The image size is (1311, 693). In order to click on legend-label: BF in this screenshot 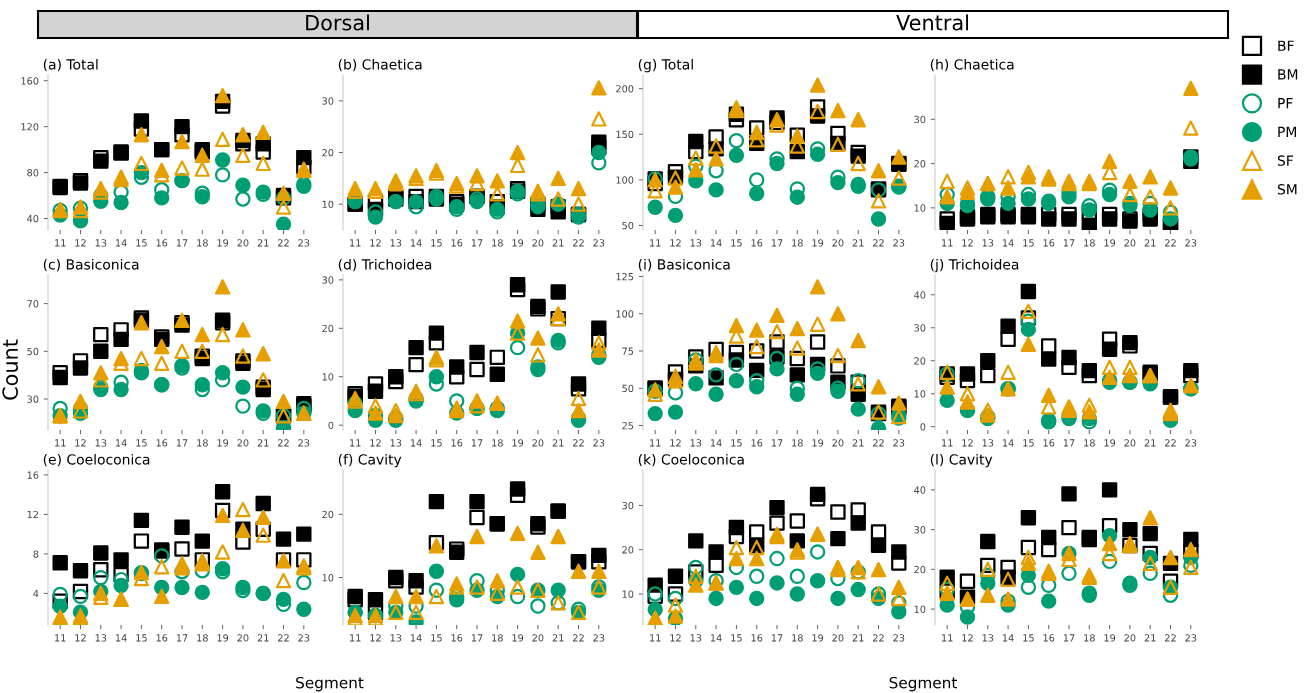, I will do `click(1286, 45)`.